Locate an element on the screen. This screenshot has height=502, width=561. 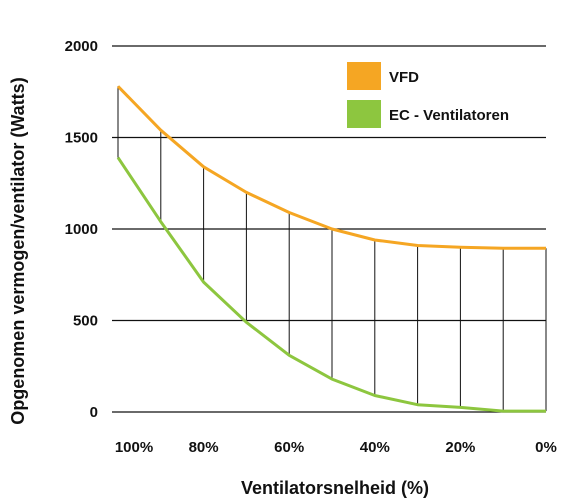
legend: VFD EC - Ventilatoren is located at coordinates (428, 95).